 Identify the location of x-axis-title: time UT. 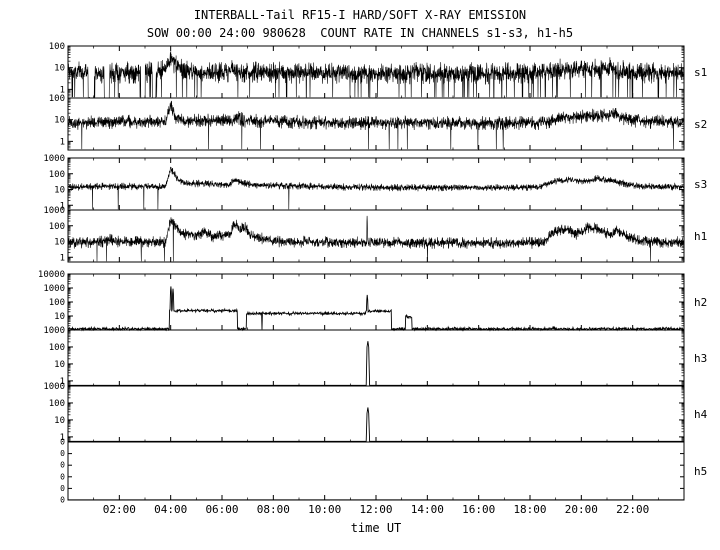
(376, 528).